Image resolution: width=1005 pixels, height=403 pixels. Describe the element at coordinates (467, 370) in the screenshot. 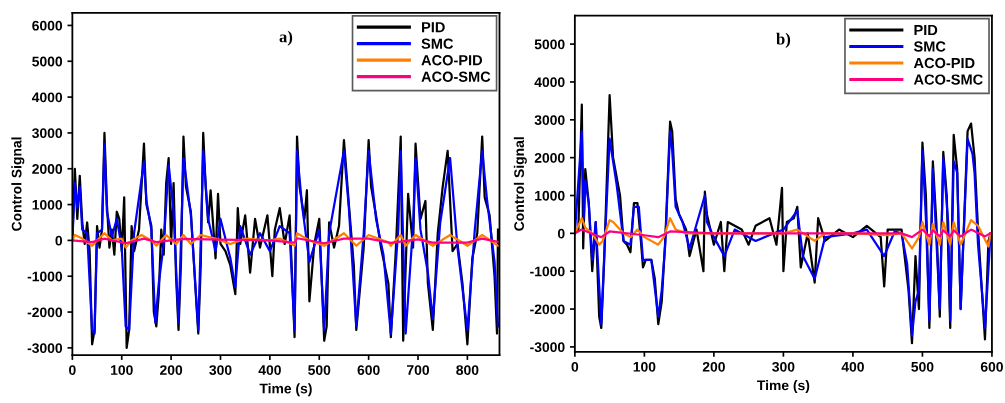

I see `x-tick-label: 800` at that location.